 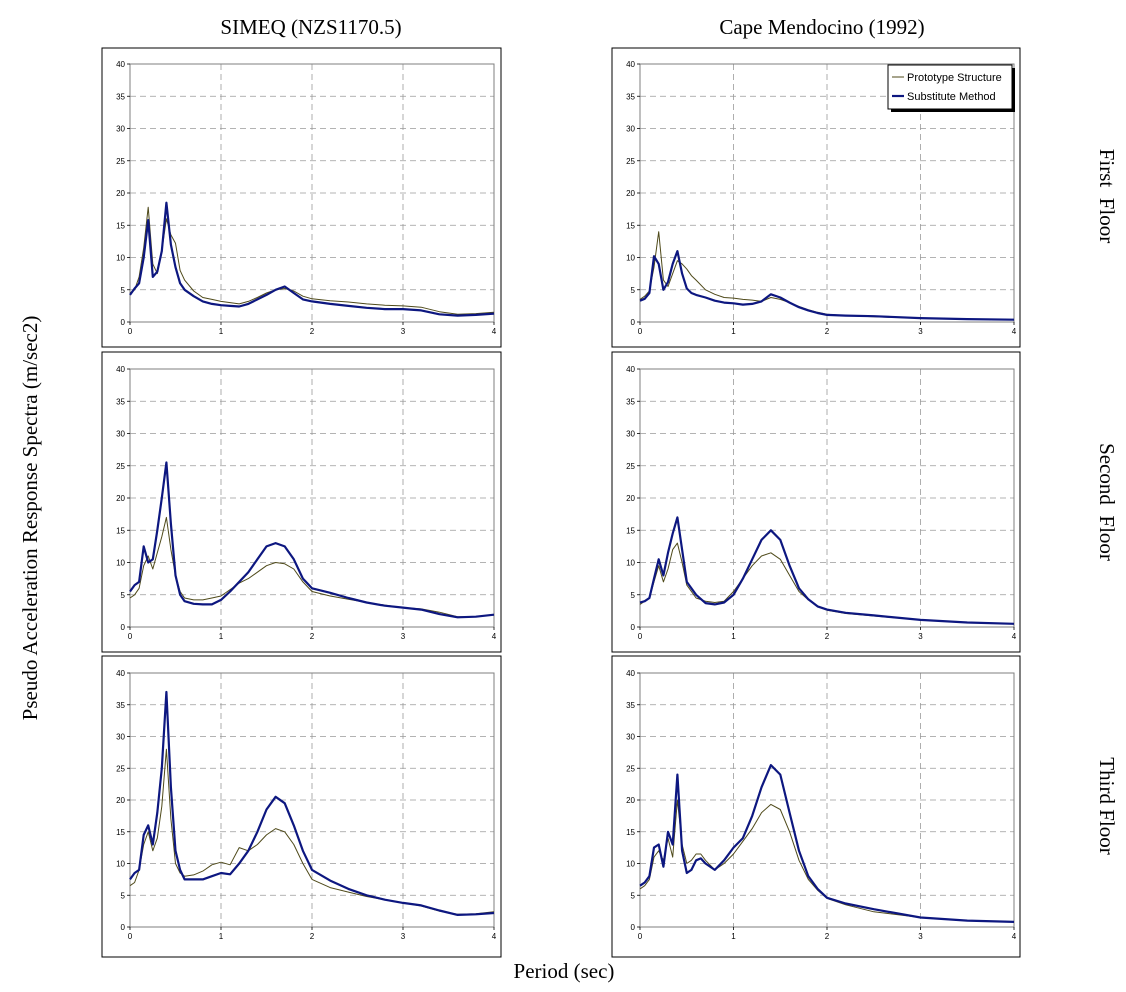 I want to click on column-title-simeq: SIMEQ (NZS1170.5), so click(x=310, y=27).